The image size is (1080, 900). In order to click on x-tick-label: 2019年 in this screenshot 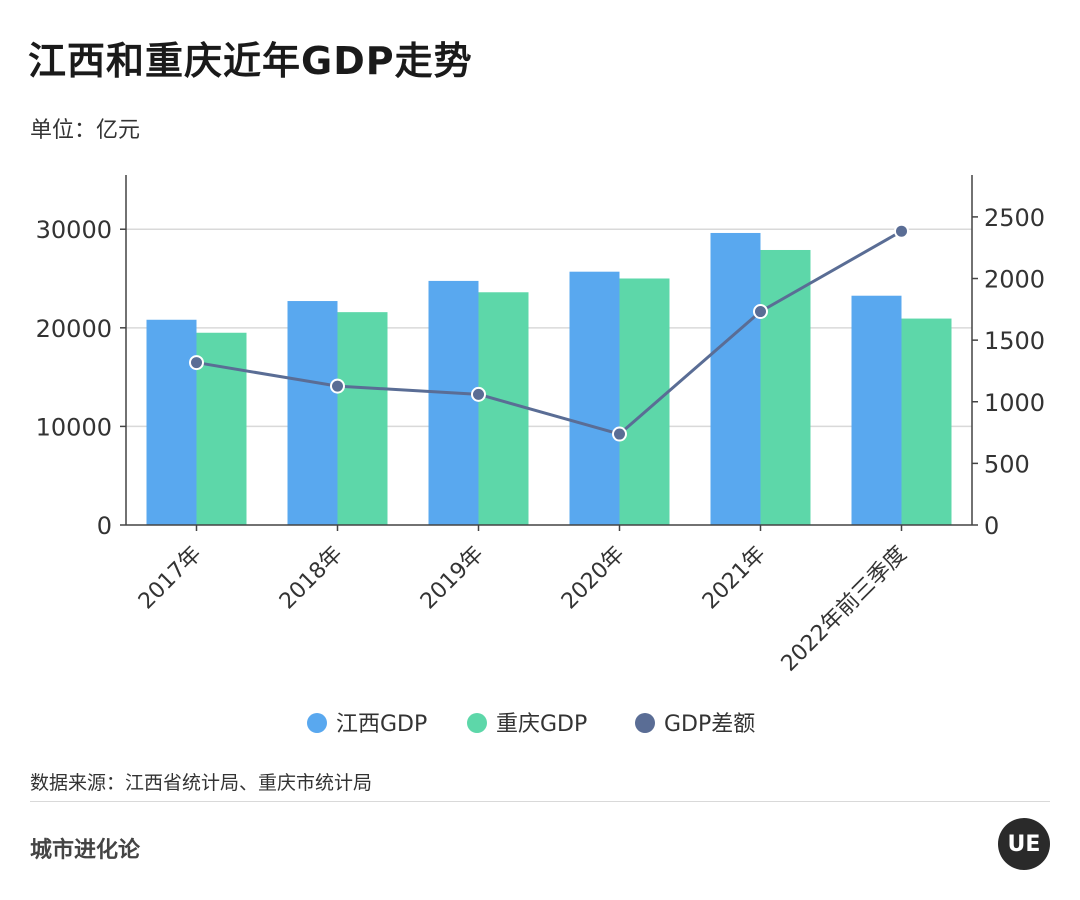, I will do `click(452, 578)`.